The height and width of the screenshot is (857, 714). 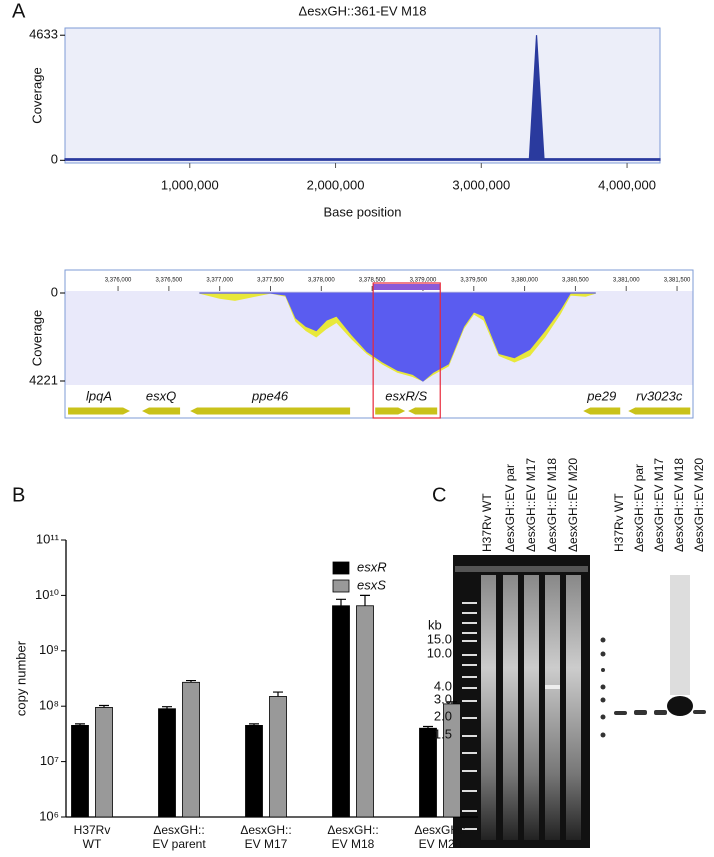 What do you see at coordinates (407, 287) in the screenshot?
I see `highlight-bar` at bounding box center [407, 287].